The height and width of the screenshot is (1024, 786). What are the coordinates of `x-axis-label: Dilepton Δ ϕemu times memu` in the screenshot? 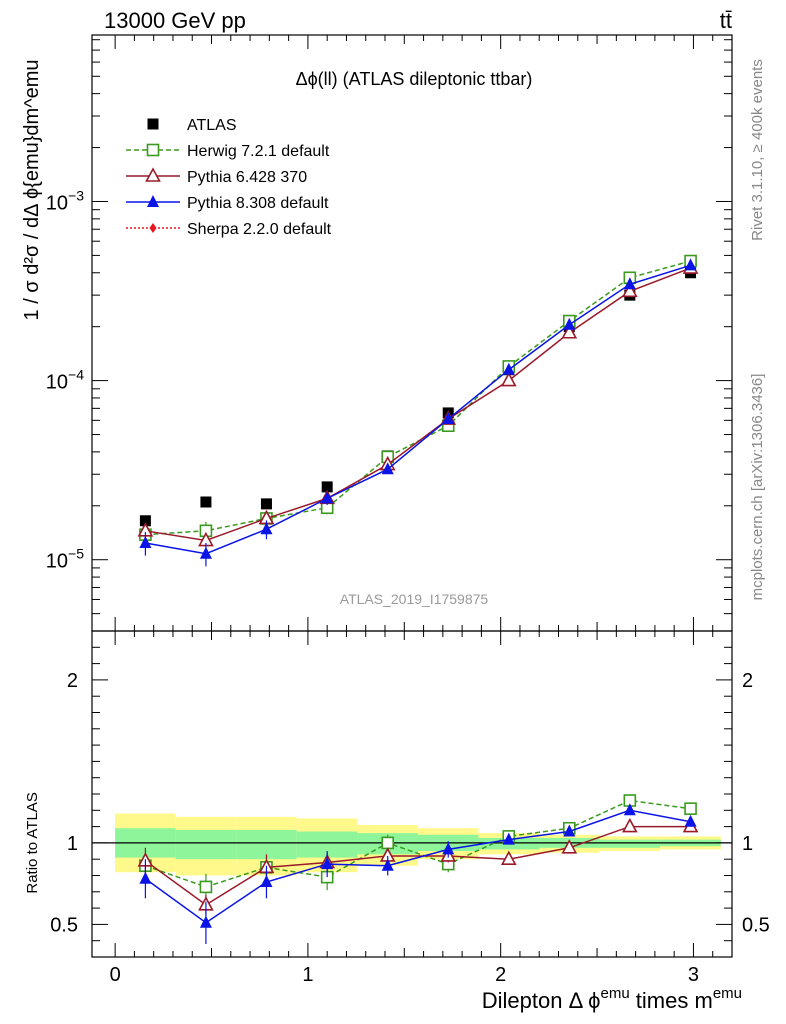 It's located at (612, 999).